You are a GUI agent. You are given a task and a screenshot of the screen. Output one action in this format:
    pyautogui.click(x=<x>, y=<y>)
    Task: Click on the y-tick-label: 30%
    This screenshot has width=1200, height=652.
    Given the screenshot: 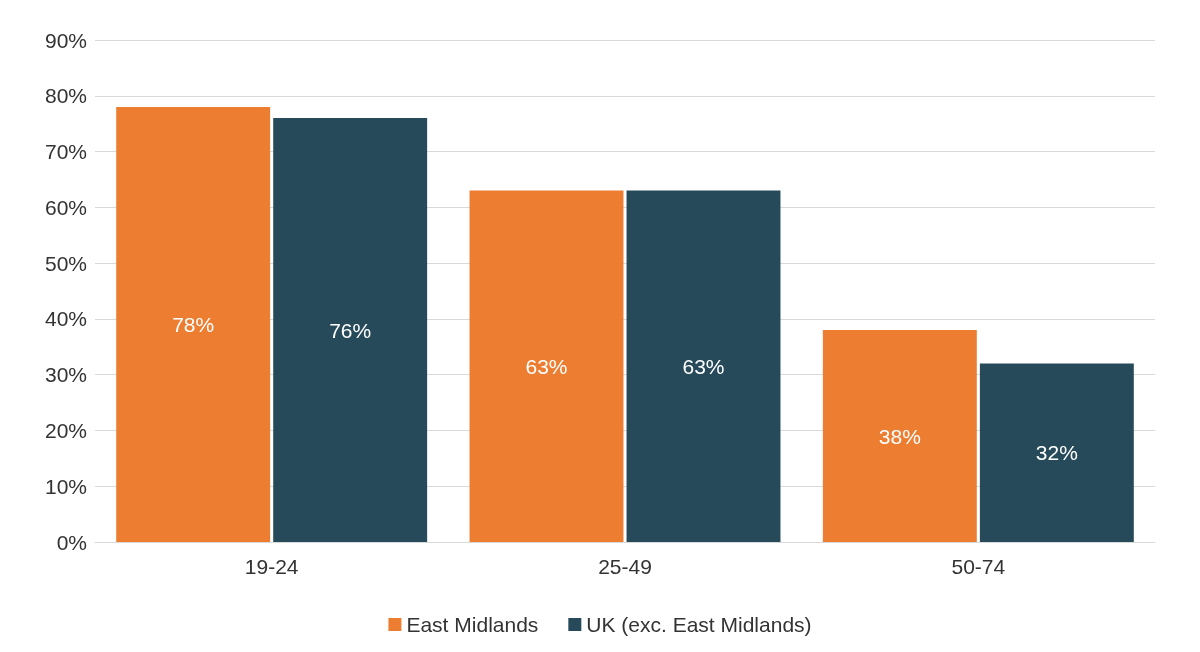 What is the action you would take?
    pyautogui.click(x=65, y=375)
    